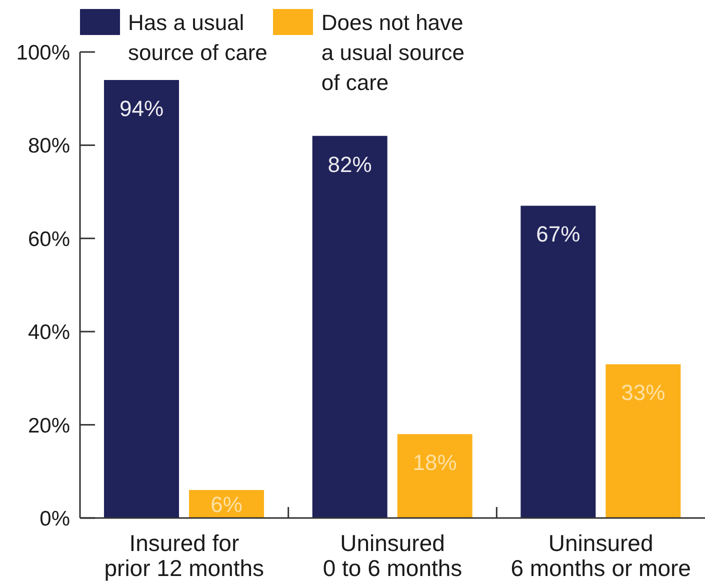 This screenshot has width=705, height=586. Describe the element at coordinates (49, 146) in the screenshot. I see `y-tick-label: 80%` at that location.